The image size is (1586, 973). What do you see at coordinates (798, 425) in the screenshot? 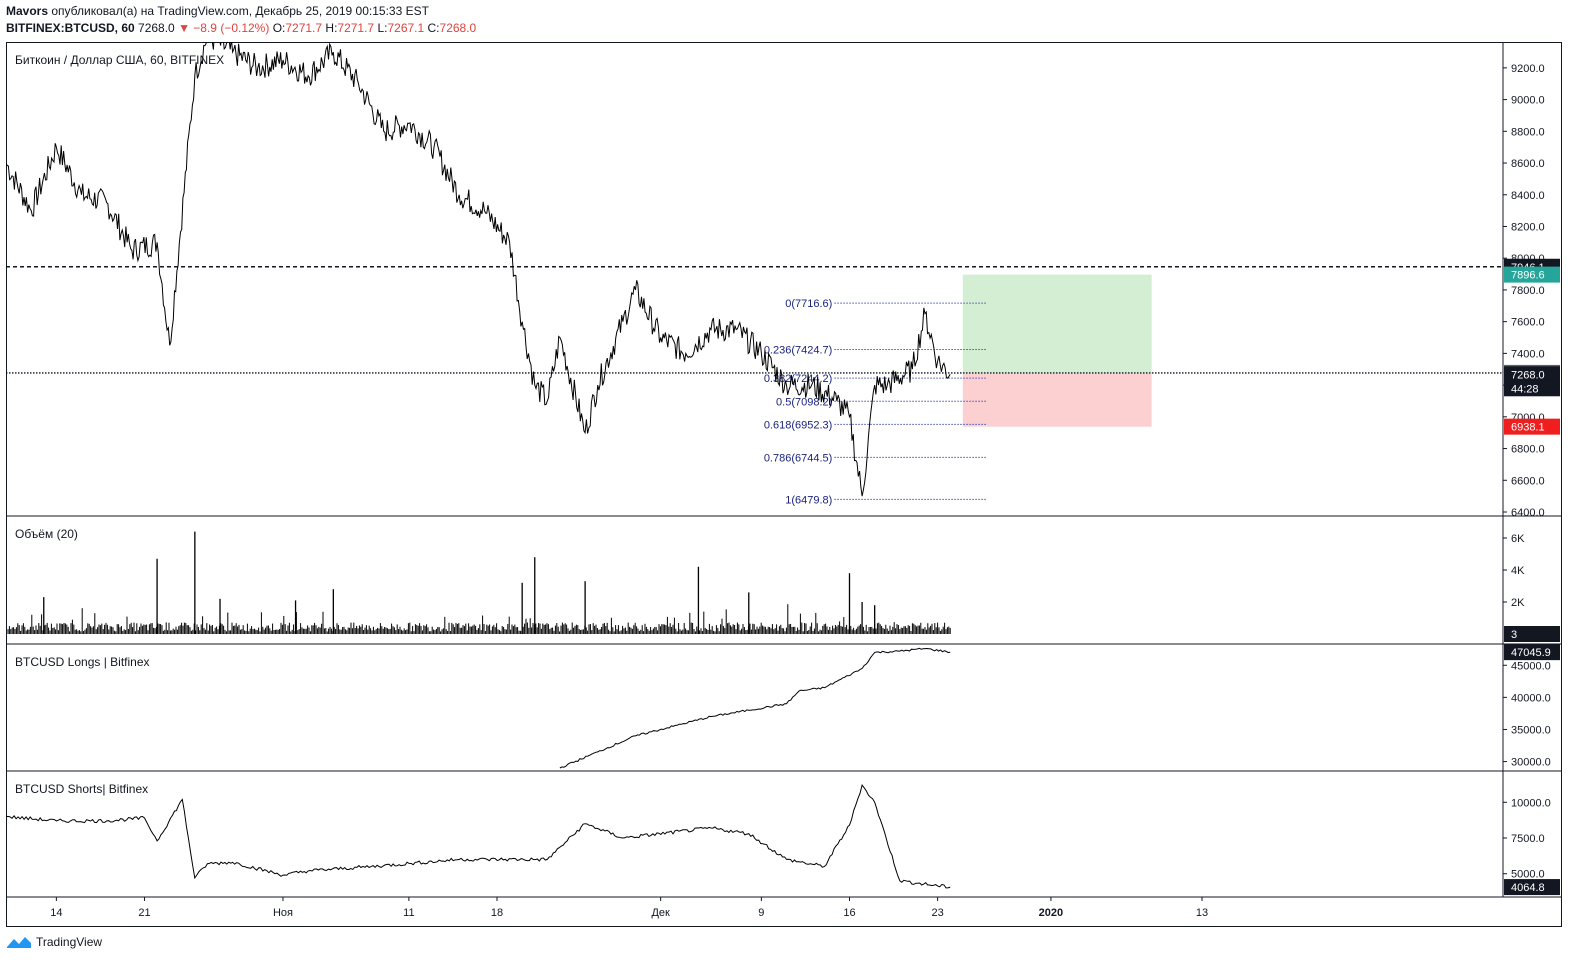
I see `fib-level-label: 0.618(6952.3)` at bounding box center [798, 425].